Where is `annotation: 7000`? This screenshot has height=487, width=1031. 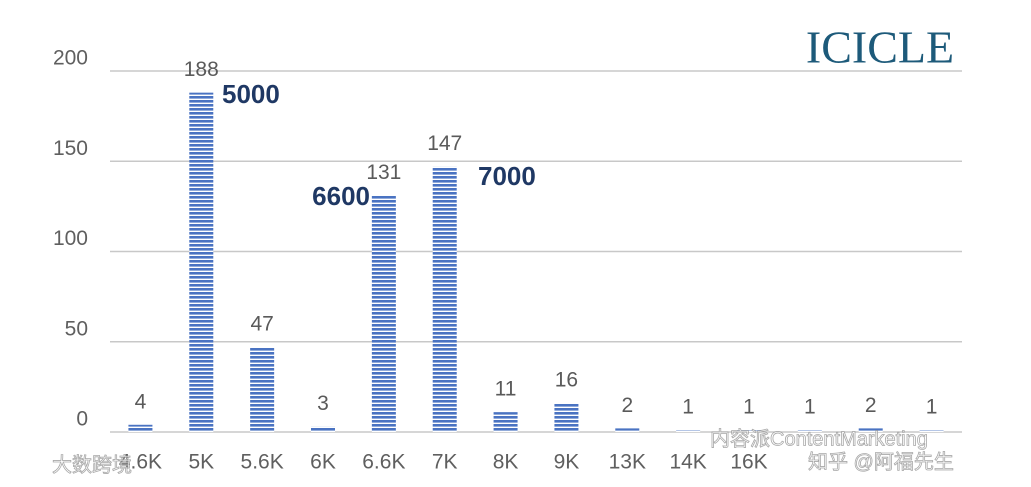
annotation: 7000 is located at coordinates (507, 176).